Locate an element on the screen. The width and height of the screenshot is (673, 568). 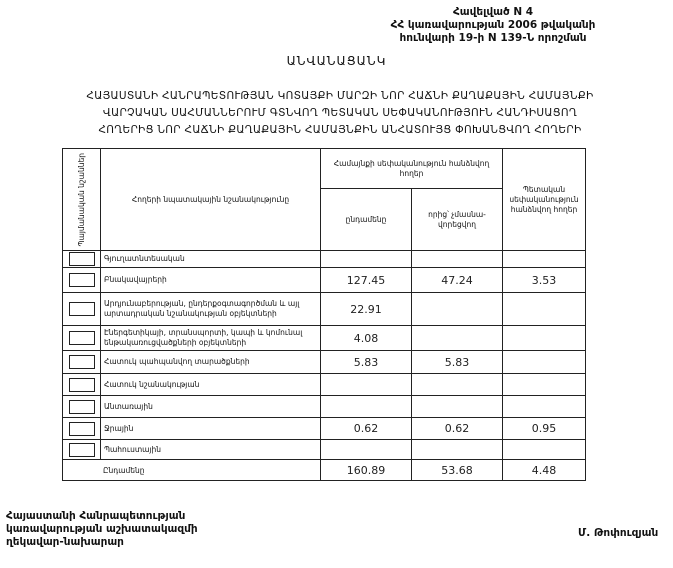
land-purpose: Գյուղատնտեսական is located at coordinates (210, 259).